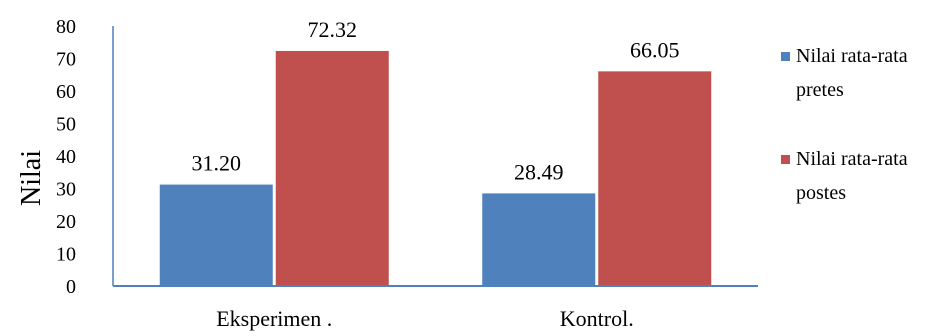 The height and width of the screenshot is (336, 950). I want to click on y-tick-label: 50, so click(66, 125).